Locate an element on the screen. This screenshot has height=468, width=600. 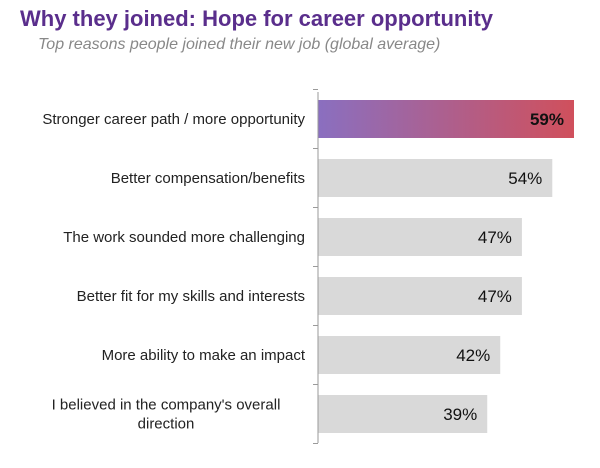
category-label-3: Better fit for my skills and interests is located at coordinates (191, 296).